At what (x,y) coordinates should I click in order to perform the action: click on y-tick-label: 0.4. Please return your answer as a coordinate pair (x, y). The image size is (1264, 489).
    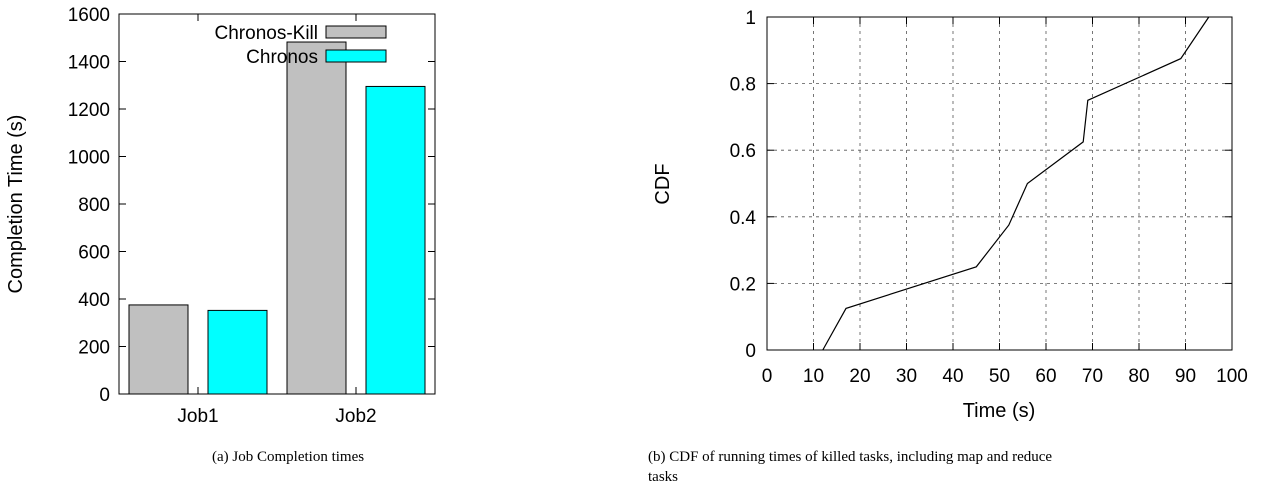
    Looking at the image, I should click on (743, 218).